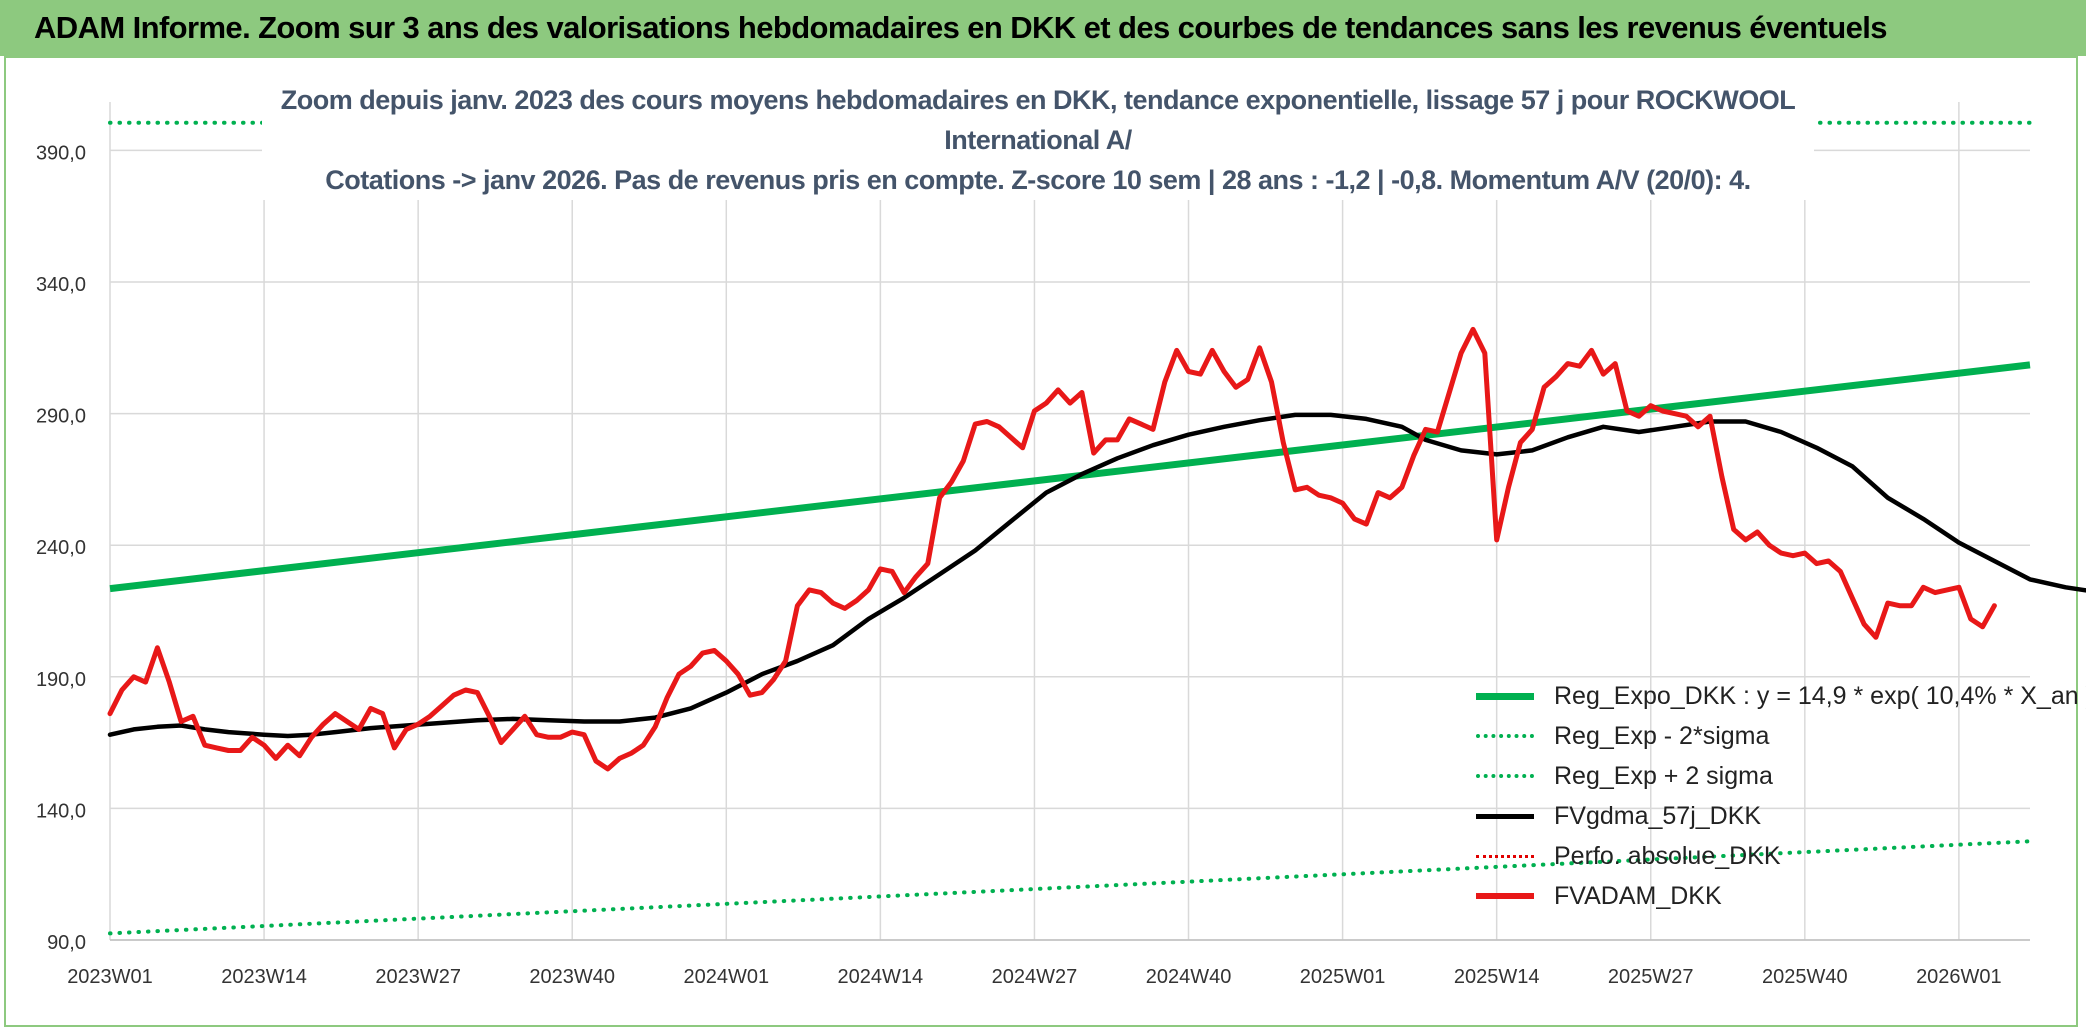 Image resolution: width=2086 pixels, height=1031 pixels. Describe the element at coordinates (1959, 977) in the screenshot. I see `x-tick-label: 2026W01` at that location.